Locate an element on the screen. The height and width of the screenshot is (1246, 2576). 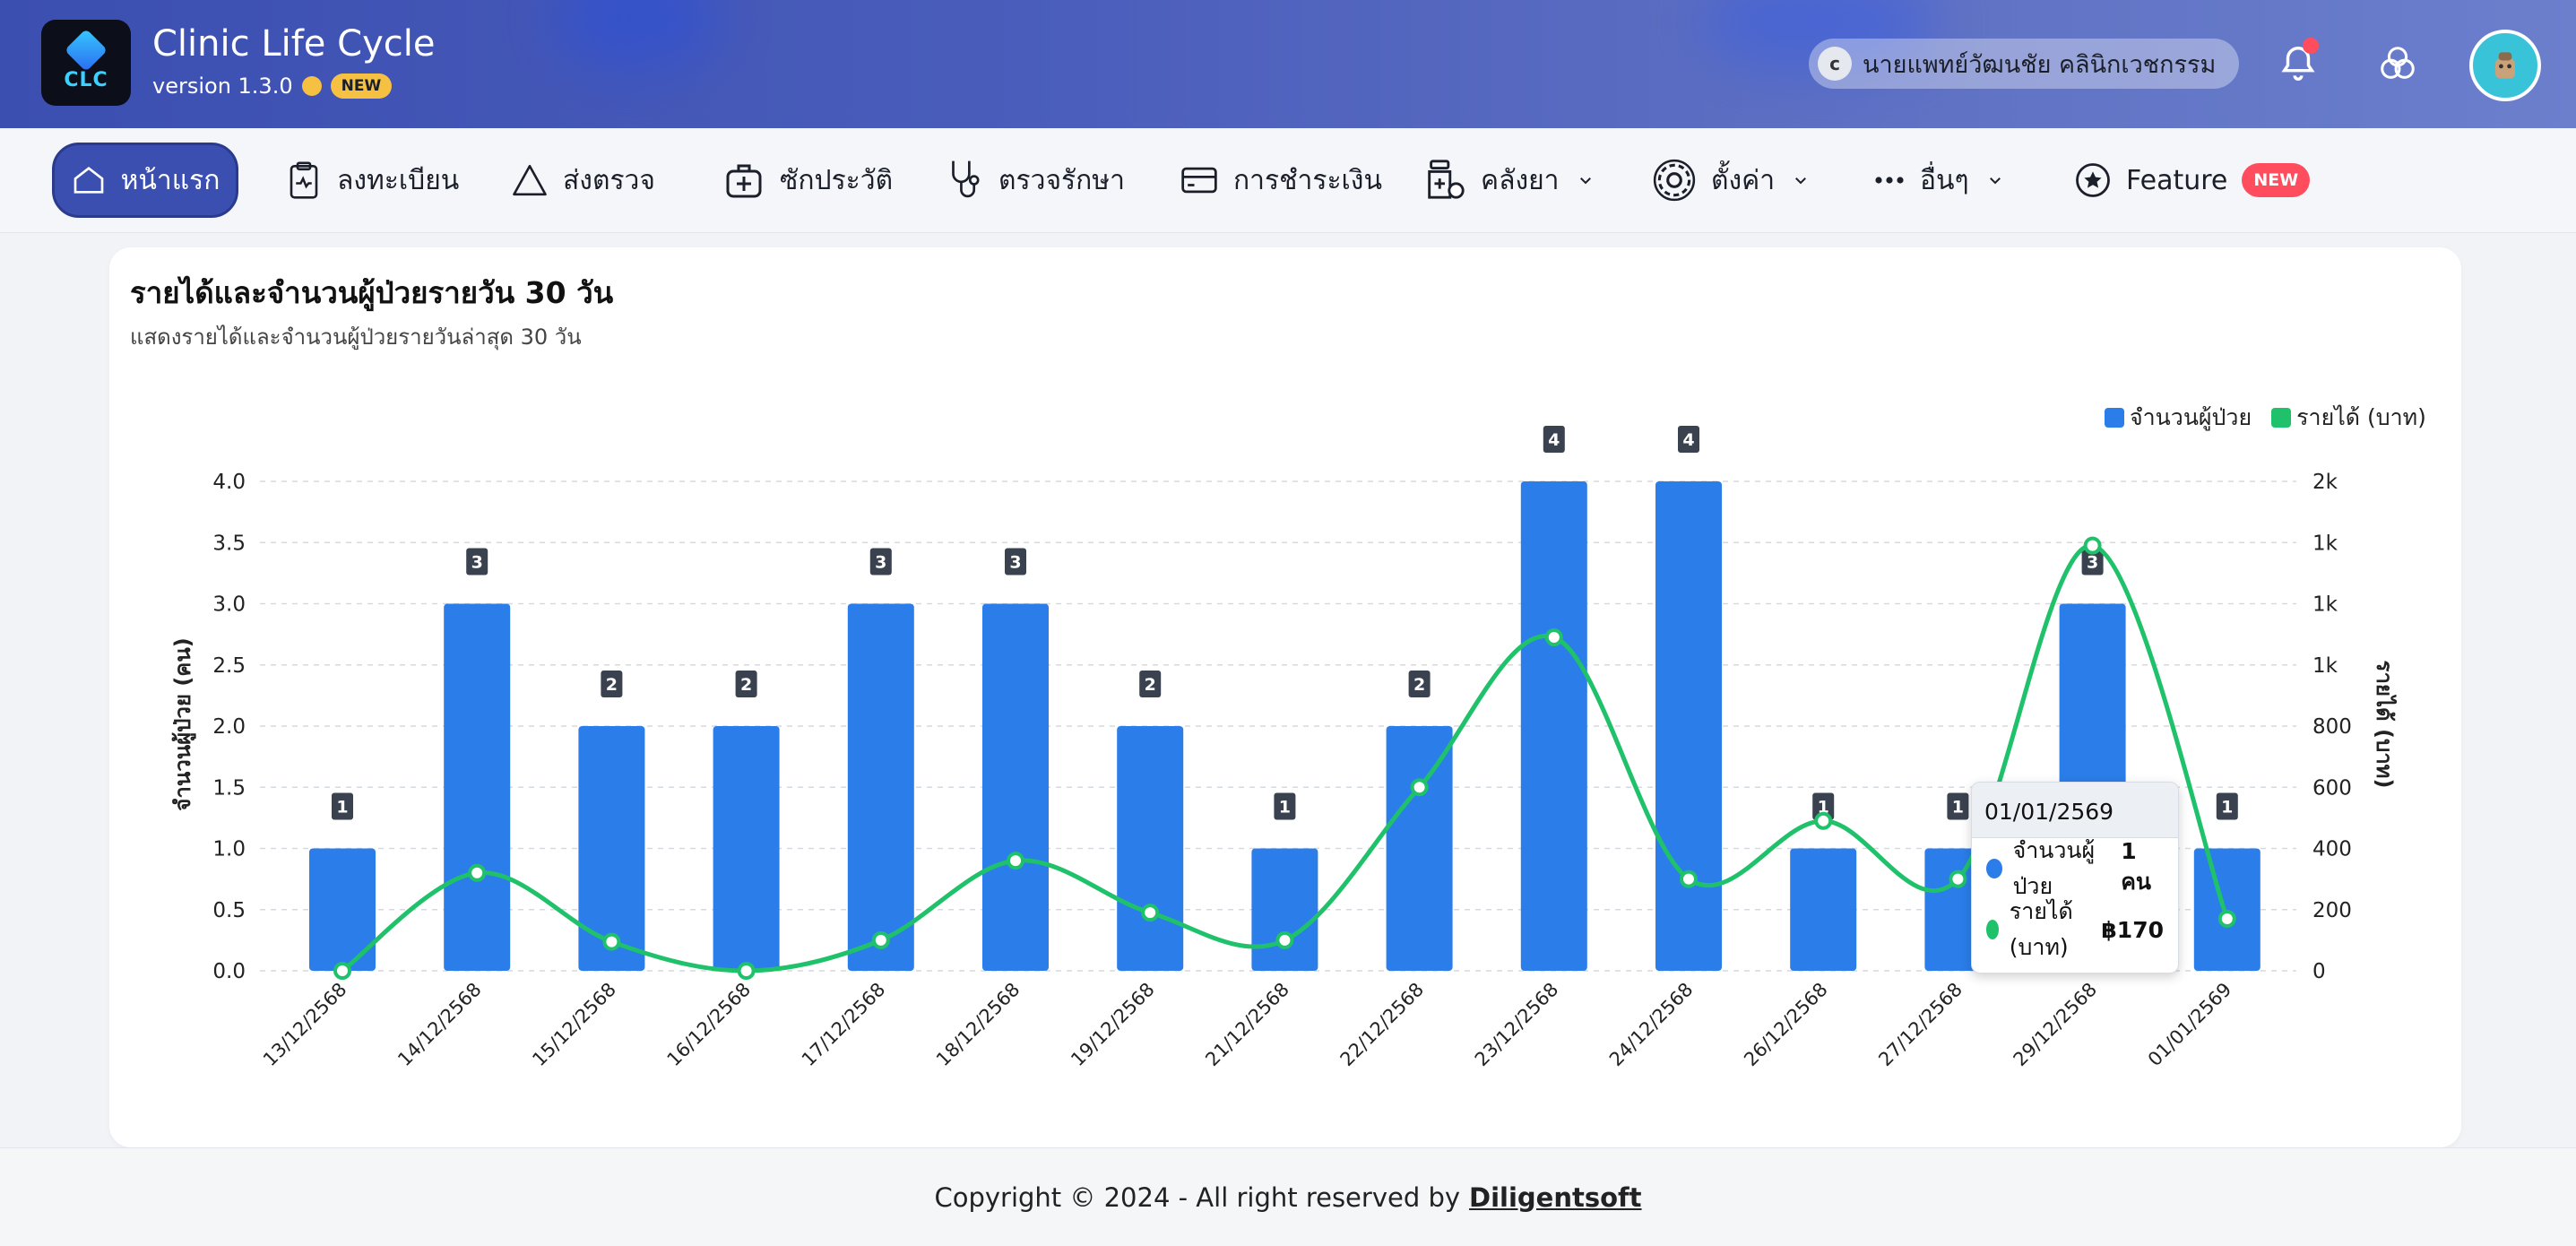
nav-register: ลงทะเบียน is located at coordinates (372, 180).